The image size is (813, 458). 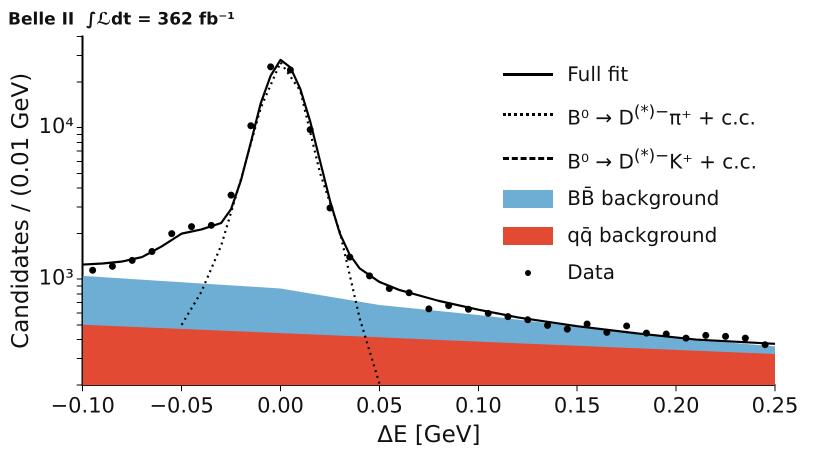 I want to click on legend-label: B⁰ → D$^{(*)−}$K⁺ + c.c., so click(x=662, y=160).